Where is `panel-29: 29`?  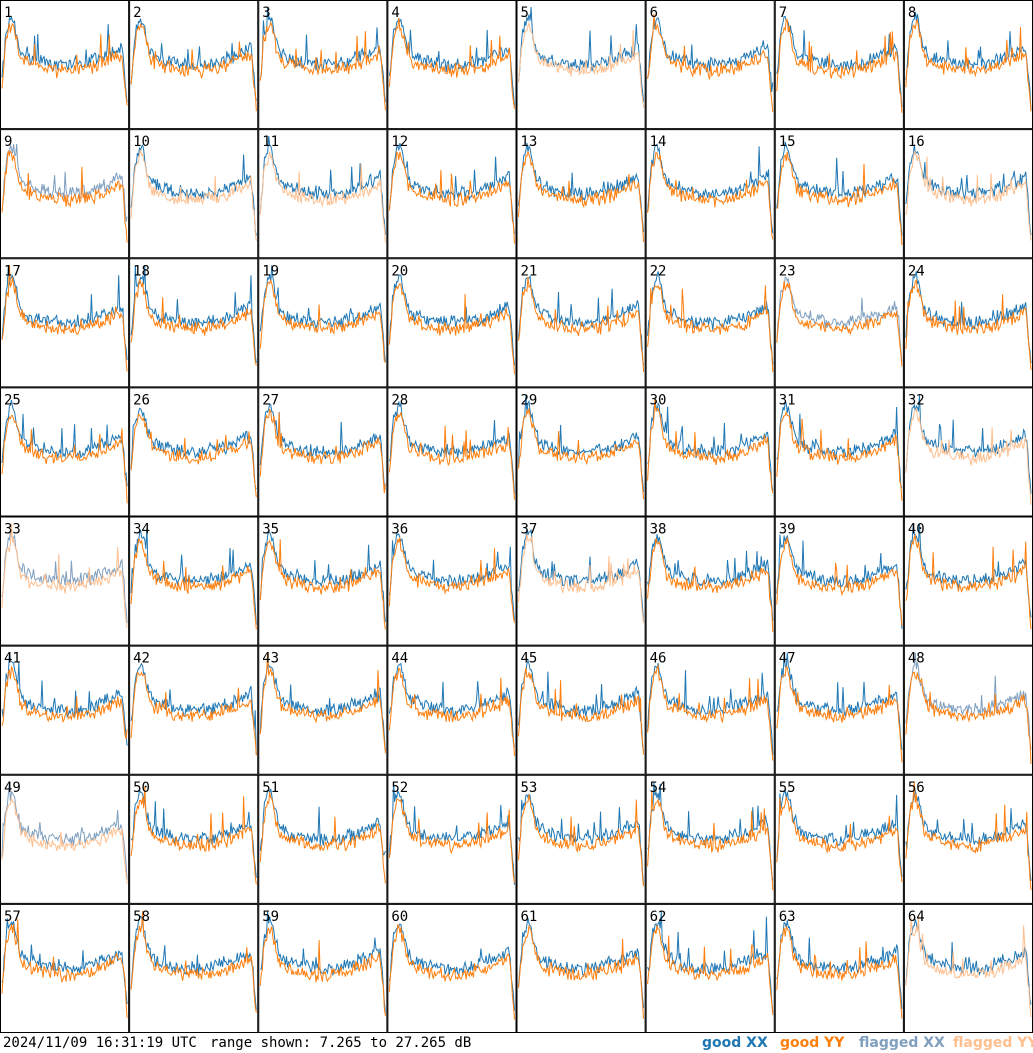
panel-29: 29 is located at coordinates (581, 452).